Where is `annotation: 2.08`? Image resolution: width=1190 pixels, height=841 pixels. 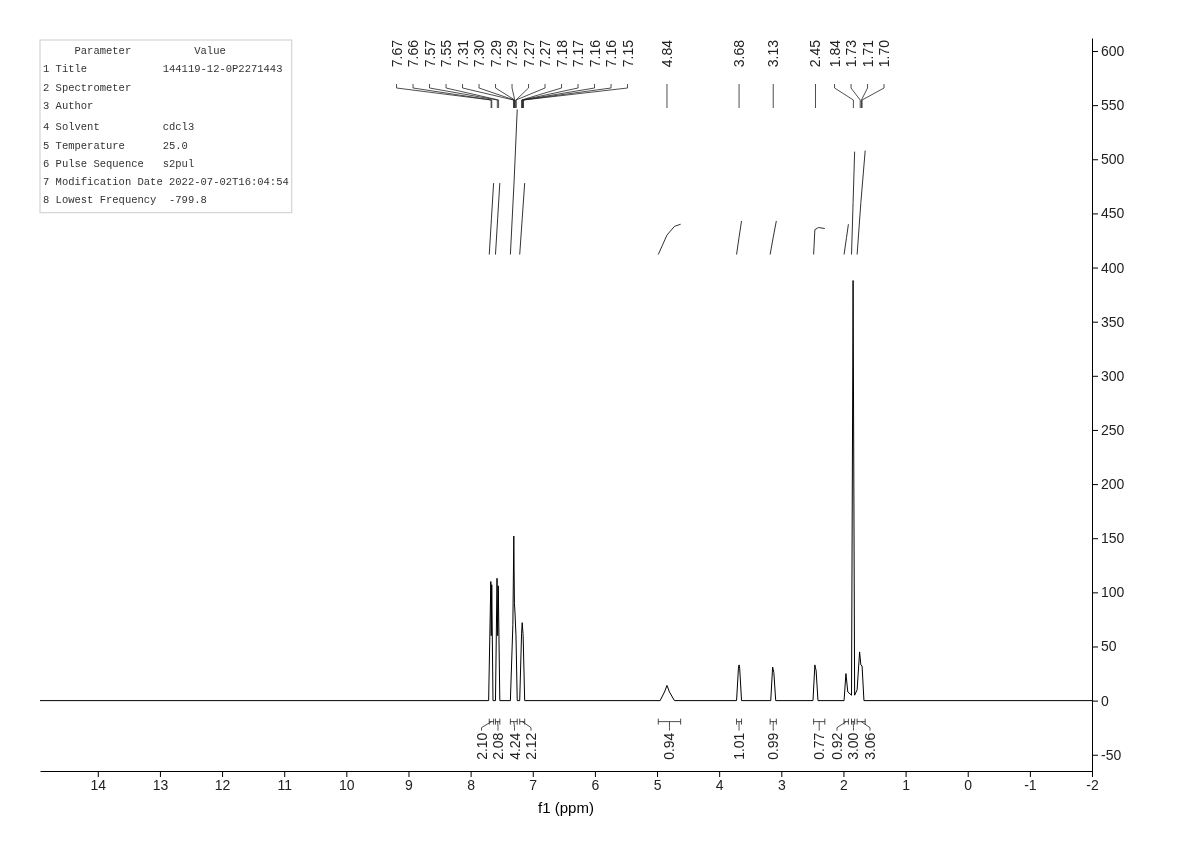 annotation: 2.08 is located at coordinates (498, 746).